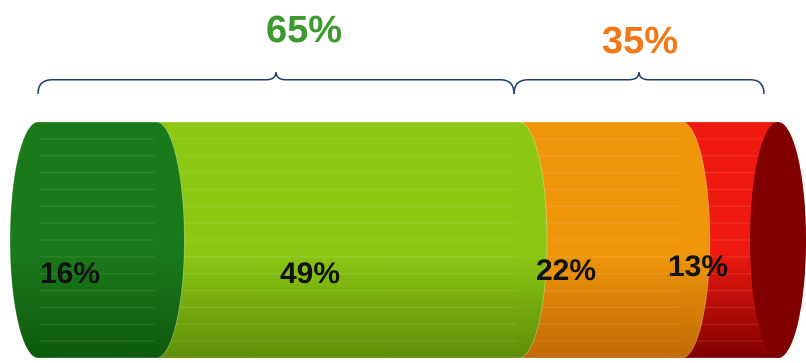  Describe the element at coordinates (472, 35) in the screenshot. I see `group-labels: 65% 35%` at that location.